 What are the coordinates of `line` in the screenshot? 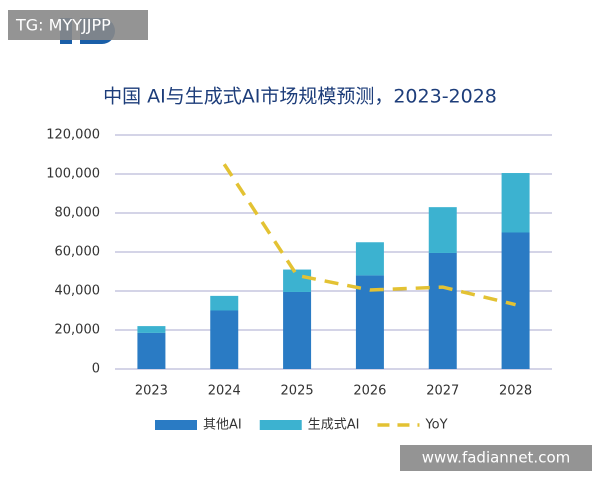 It's located at (369, 235).